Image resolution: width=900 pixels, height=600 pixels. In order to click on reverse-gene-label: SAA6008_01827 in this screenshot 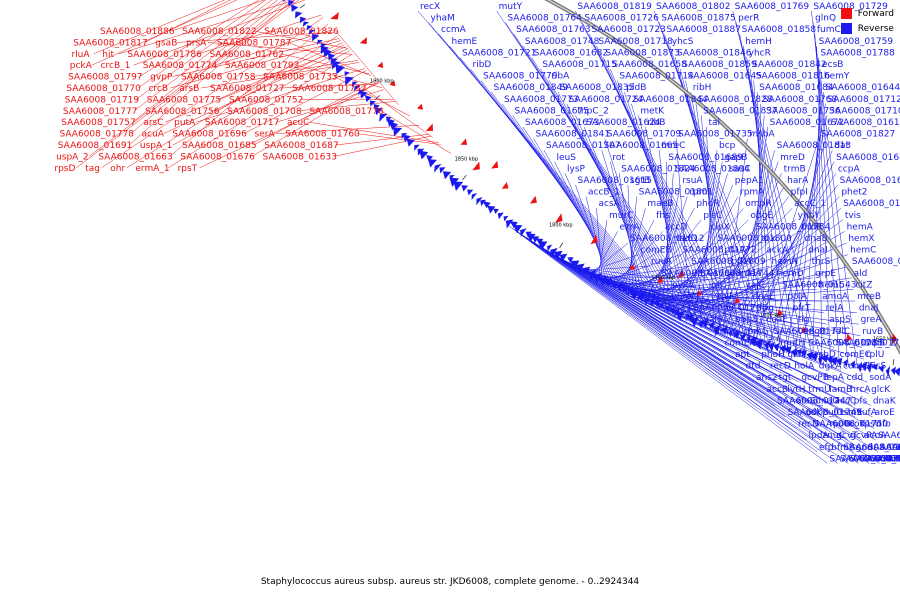, I will do `click(858, 135)`.